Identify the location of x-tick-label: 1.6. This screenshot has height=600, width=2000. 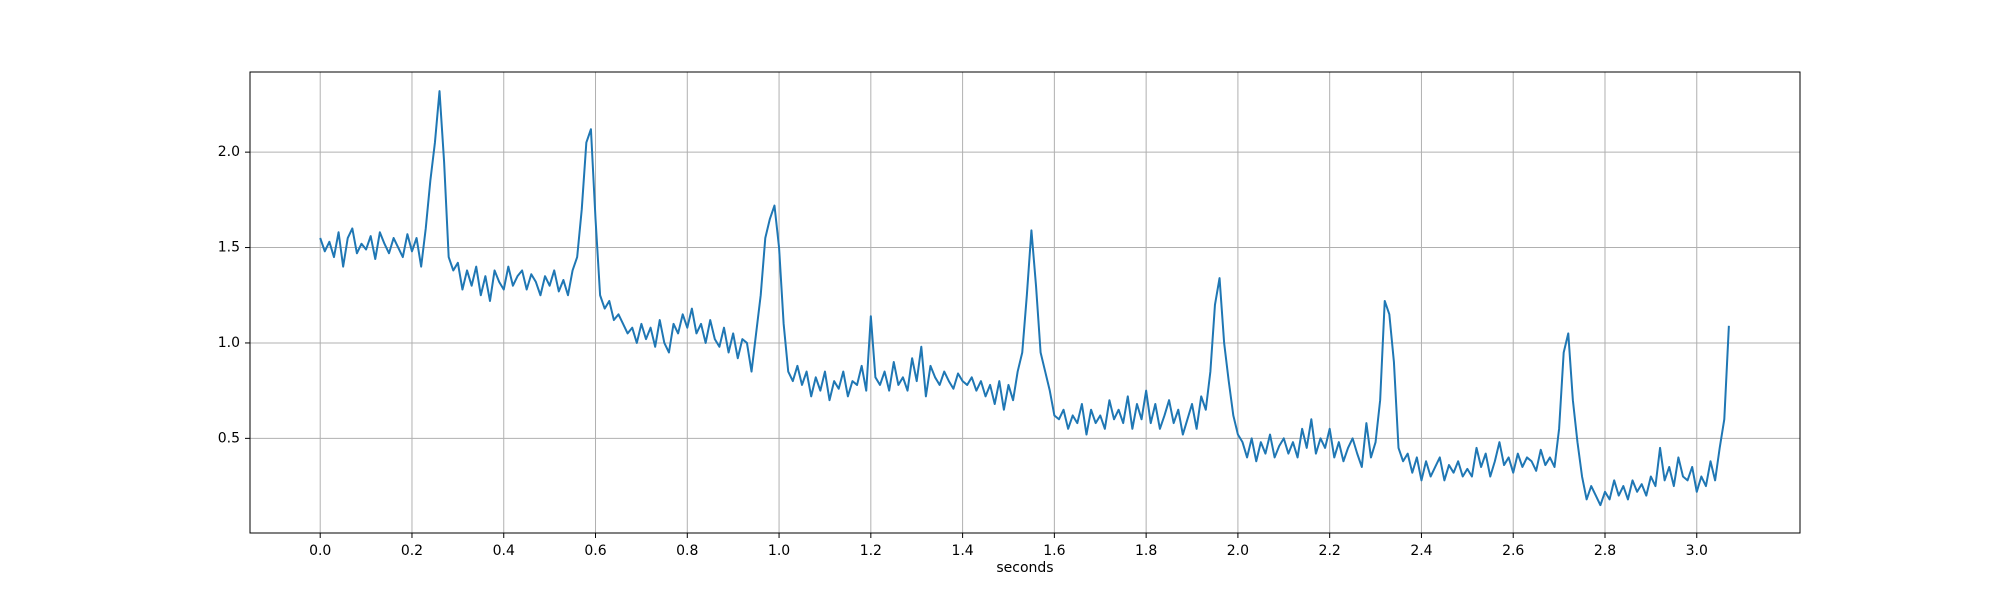
(1054, 551).